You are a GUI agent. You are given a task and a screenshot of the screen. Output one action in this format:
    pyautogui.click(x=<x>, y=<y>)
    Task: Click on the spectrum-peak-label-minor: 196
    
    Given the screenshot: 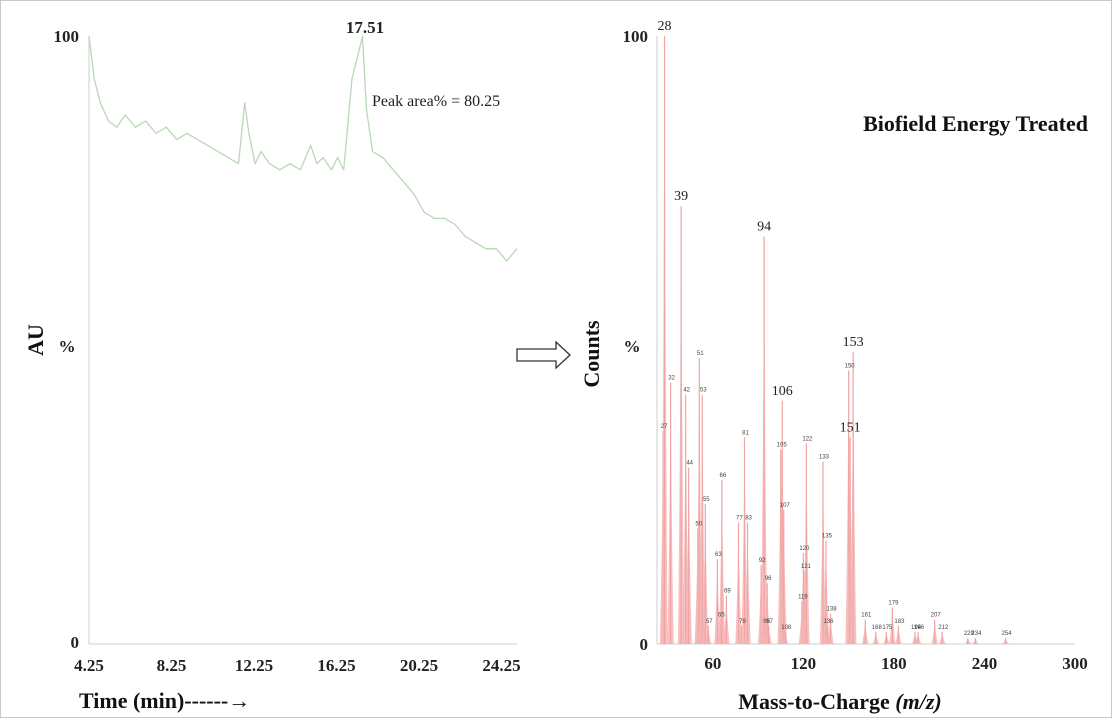 What is the action you would take?
    pyautogui.click(x=919, y=628)
    